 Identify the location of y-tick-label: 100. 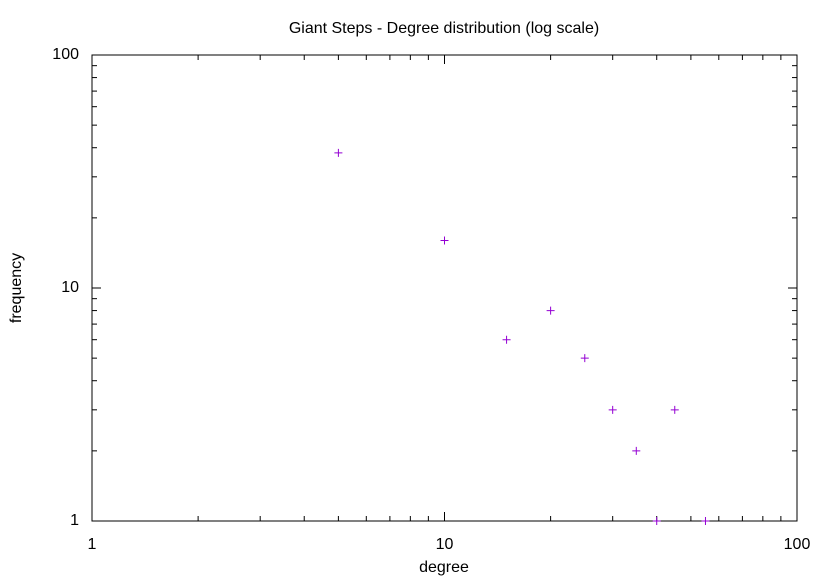
(65, 54).